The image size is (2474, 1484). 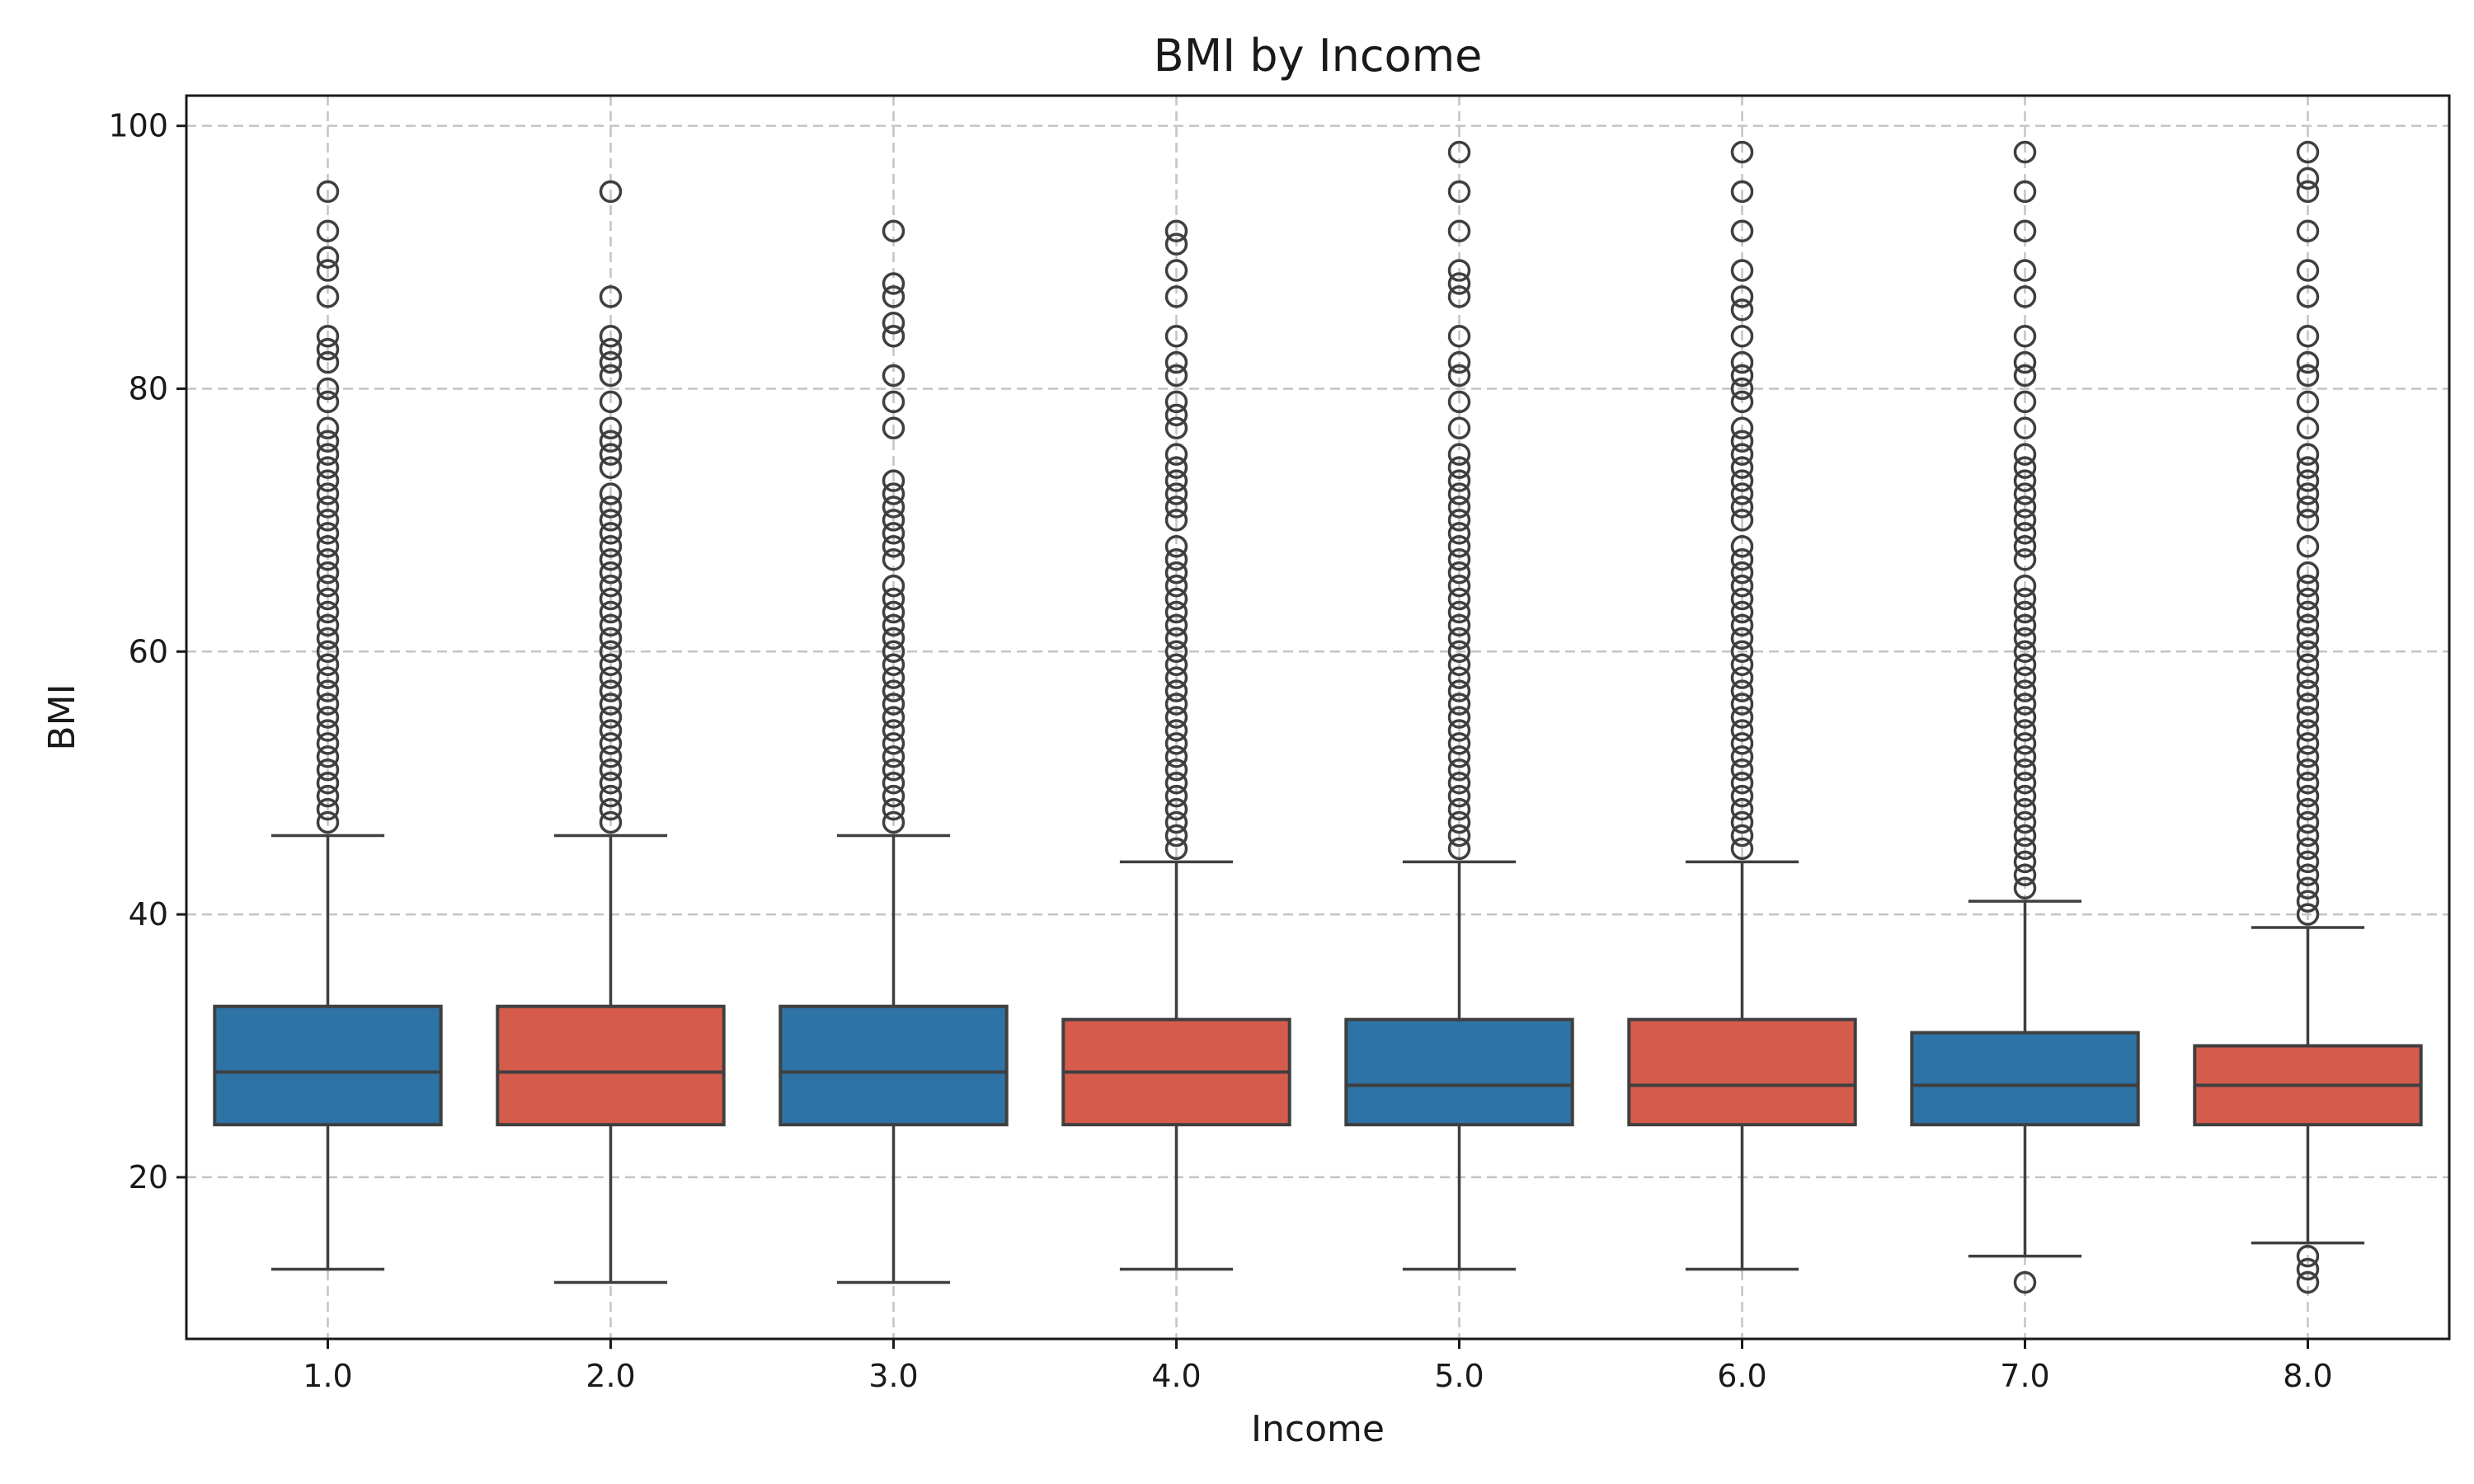 What do you see at coordinates (1742, 1065) in the screenshot?
I see `box-6.0` at bounding box center [1742, 1065].